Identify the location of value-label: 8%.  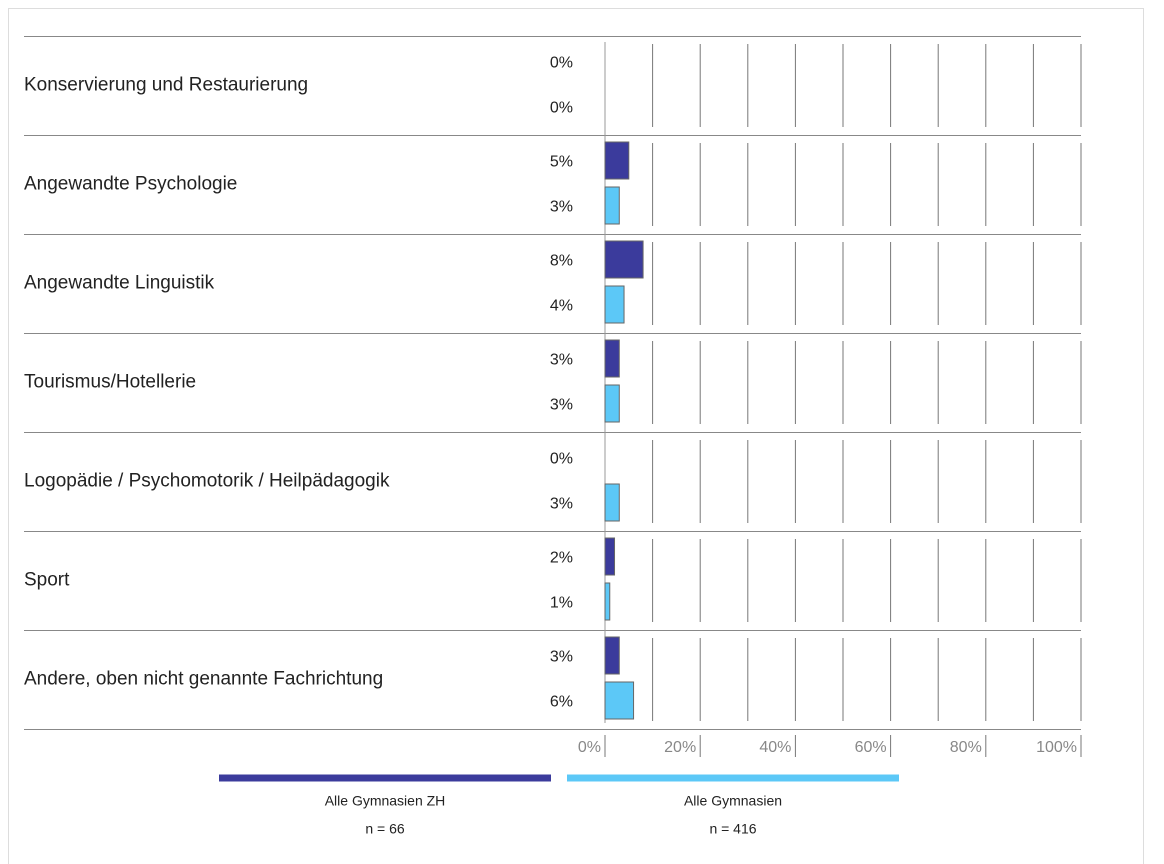
(561, 261).